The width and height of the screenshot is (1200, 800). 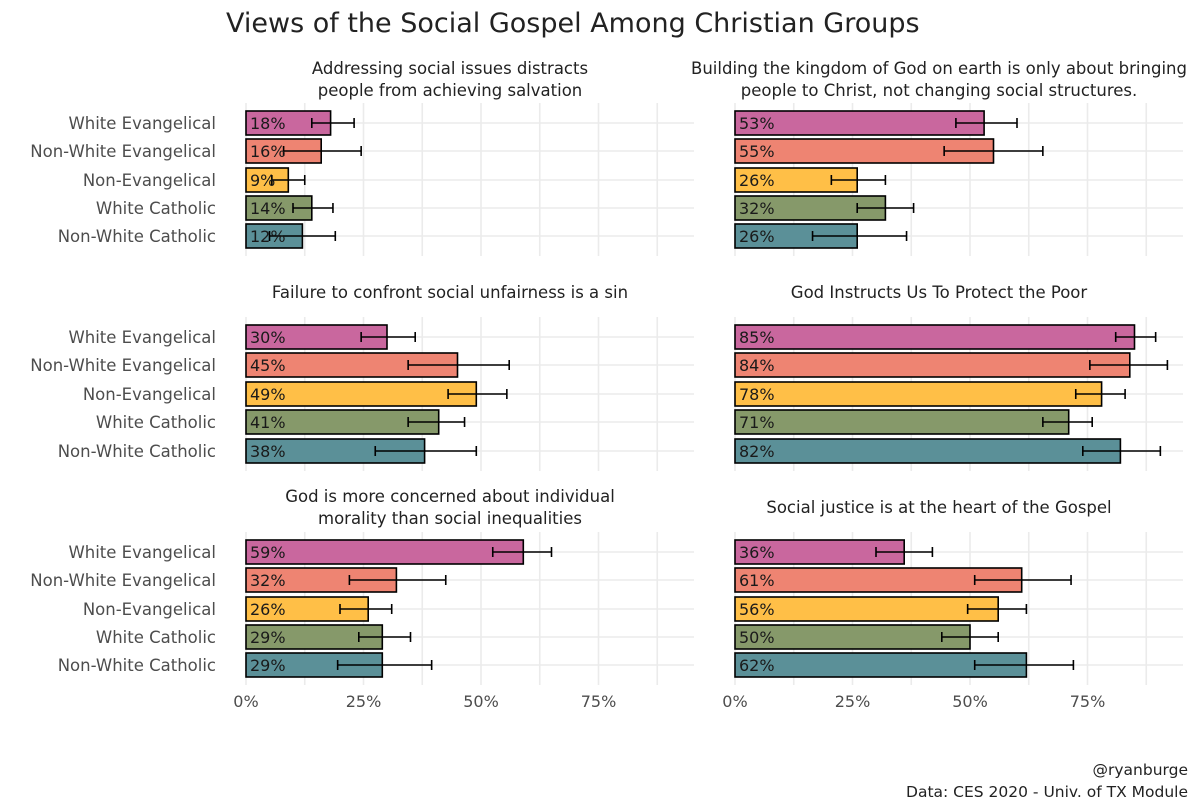 What do you see at coordinates (757, 337) in the screenshot?
I see `bar-value-label: 85%` at bounding box center [757, 337].